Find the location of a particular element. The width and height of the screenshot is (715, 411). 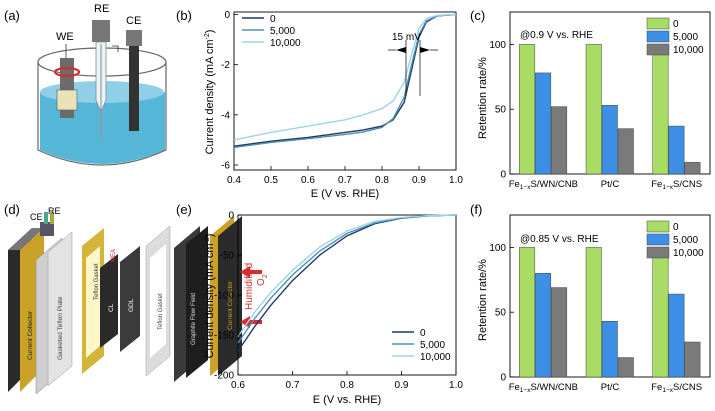

y-tick-label: -4 is located at coordinates (225, 115).